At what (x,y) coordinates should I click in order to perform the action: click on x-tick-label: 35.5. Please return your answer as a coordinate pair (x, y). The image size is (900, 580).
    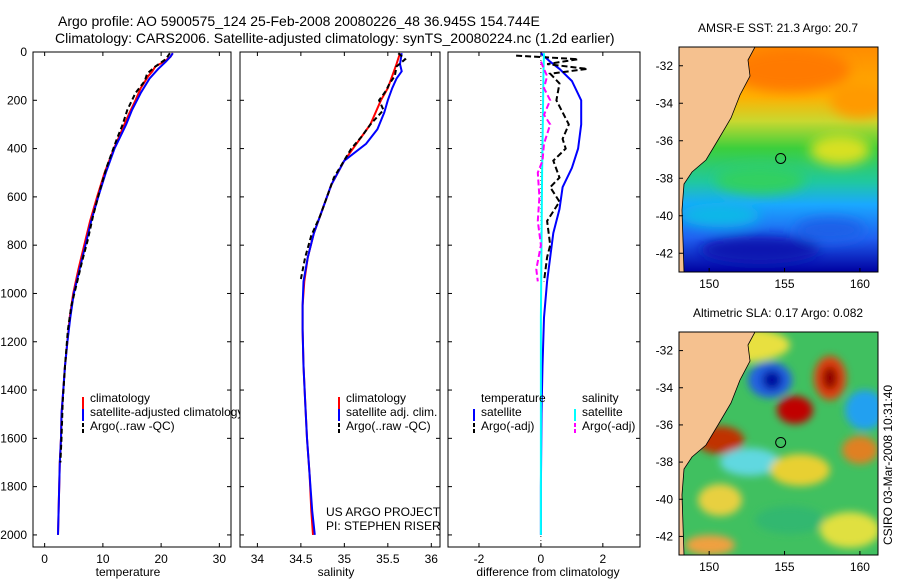
    Looking at the image, I should click on (388, 559).